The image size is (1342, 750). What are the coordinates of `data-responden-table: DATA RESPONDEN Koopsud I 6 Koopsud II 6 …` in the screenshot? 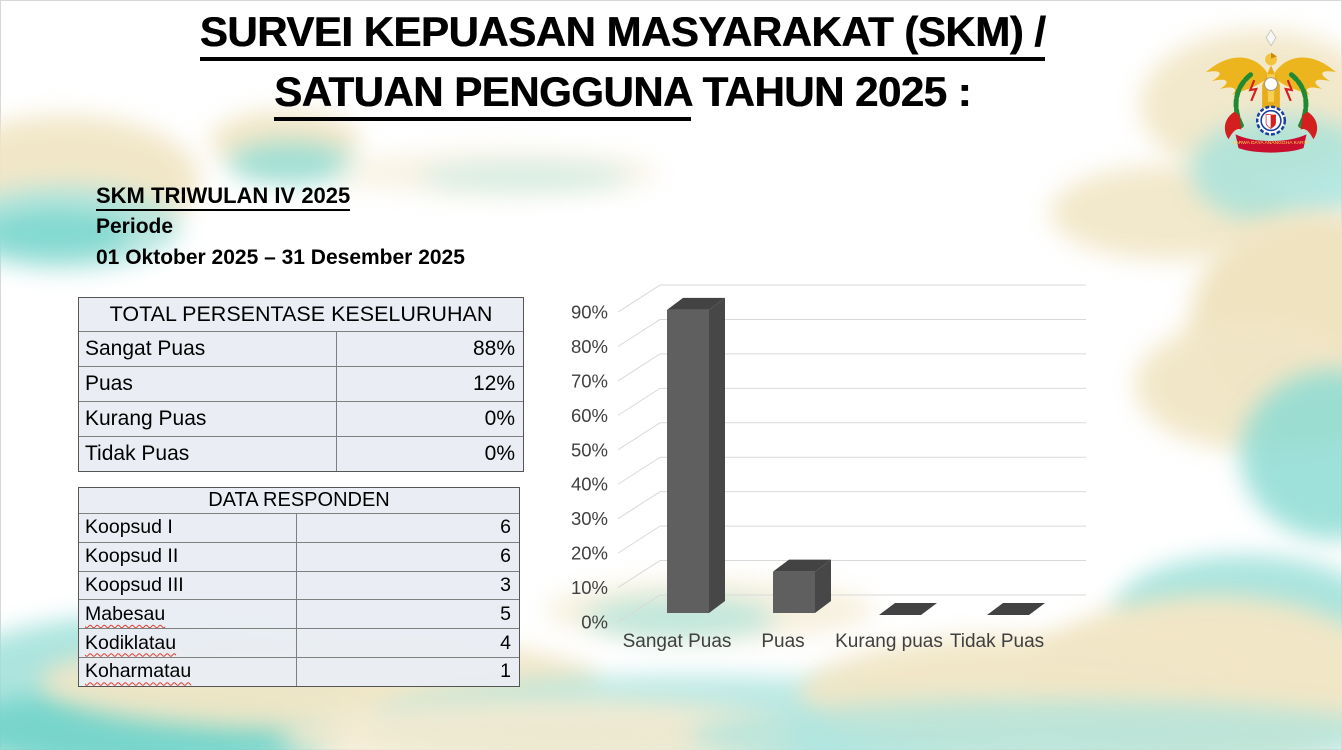 It's located at (299, 587).